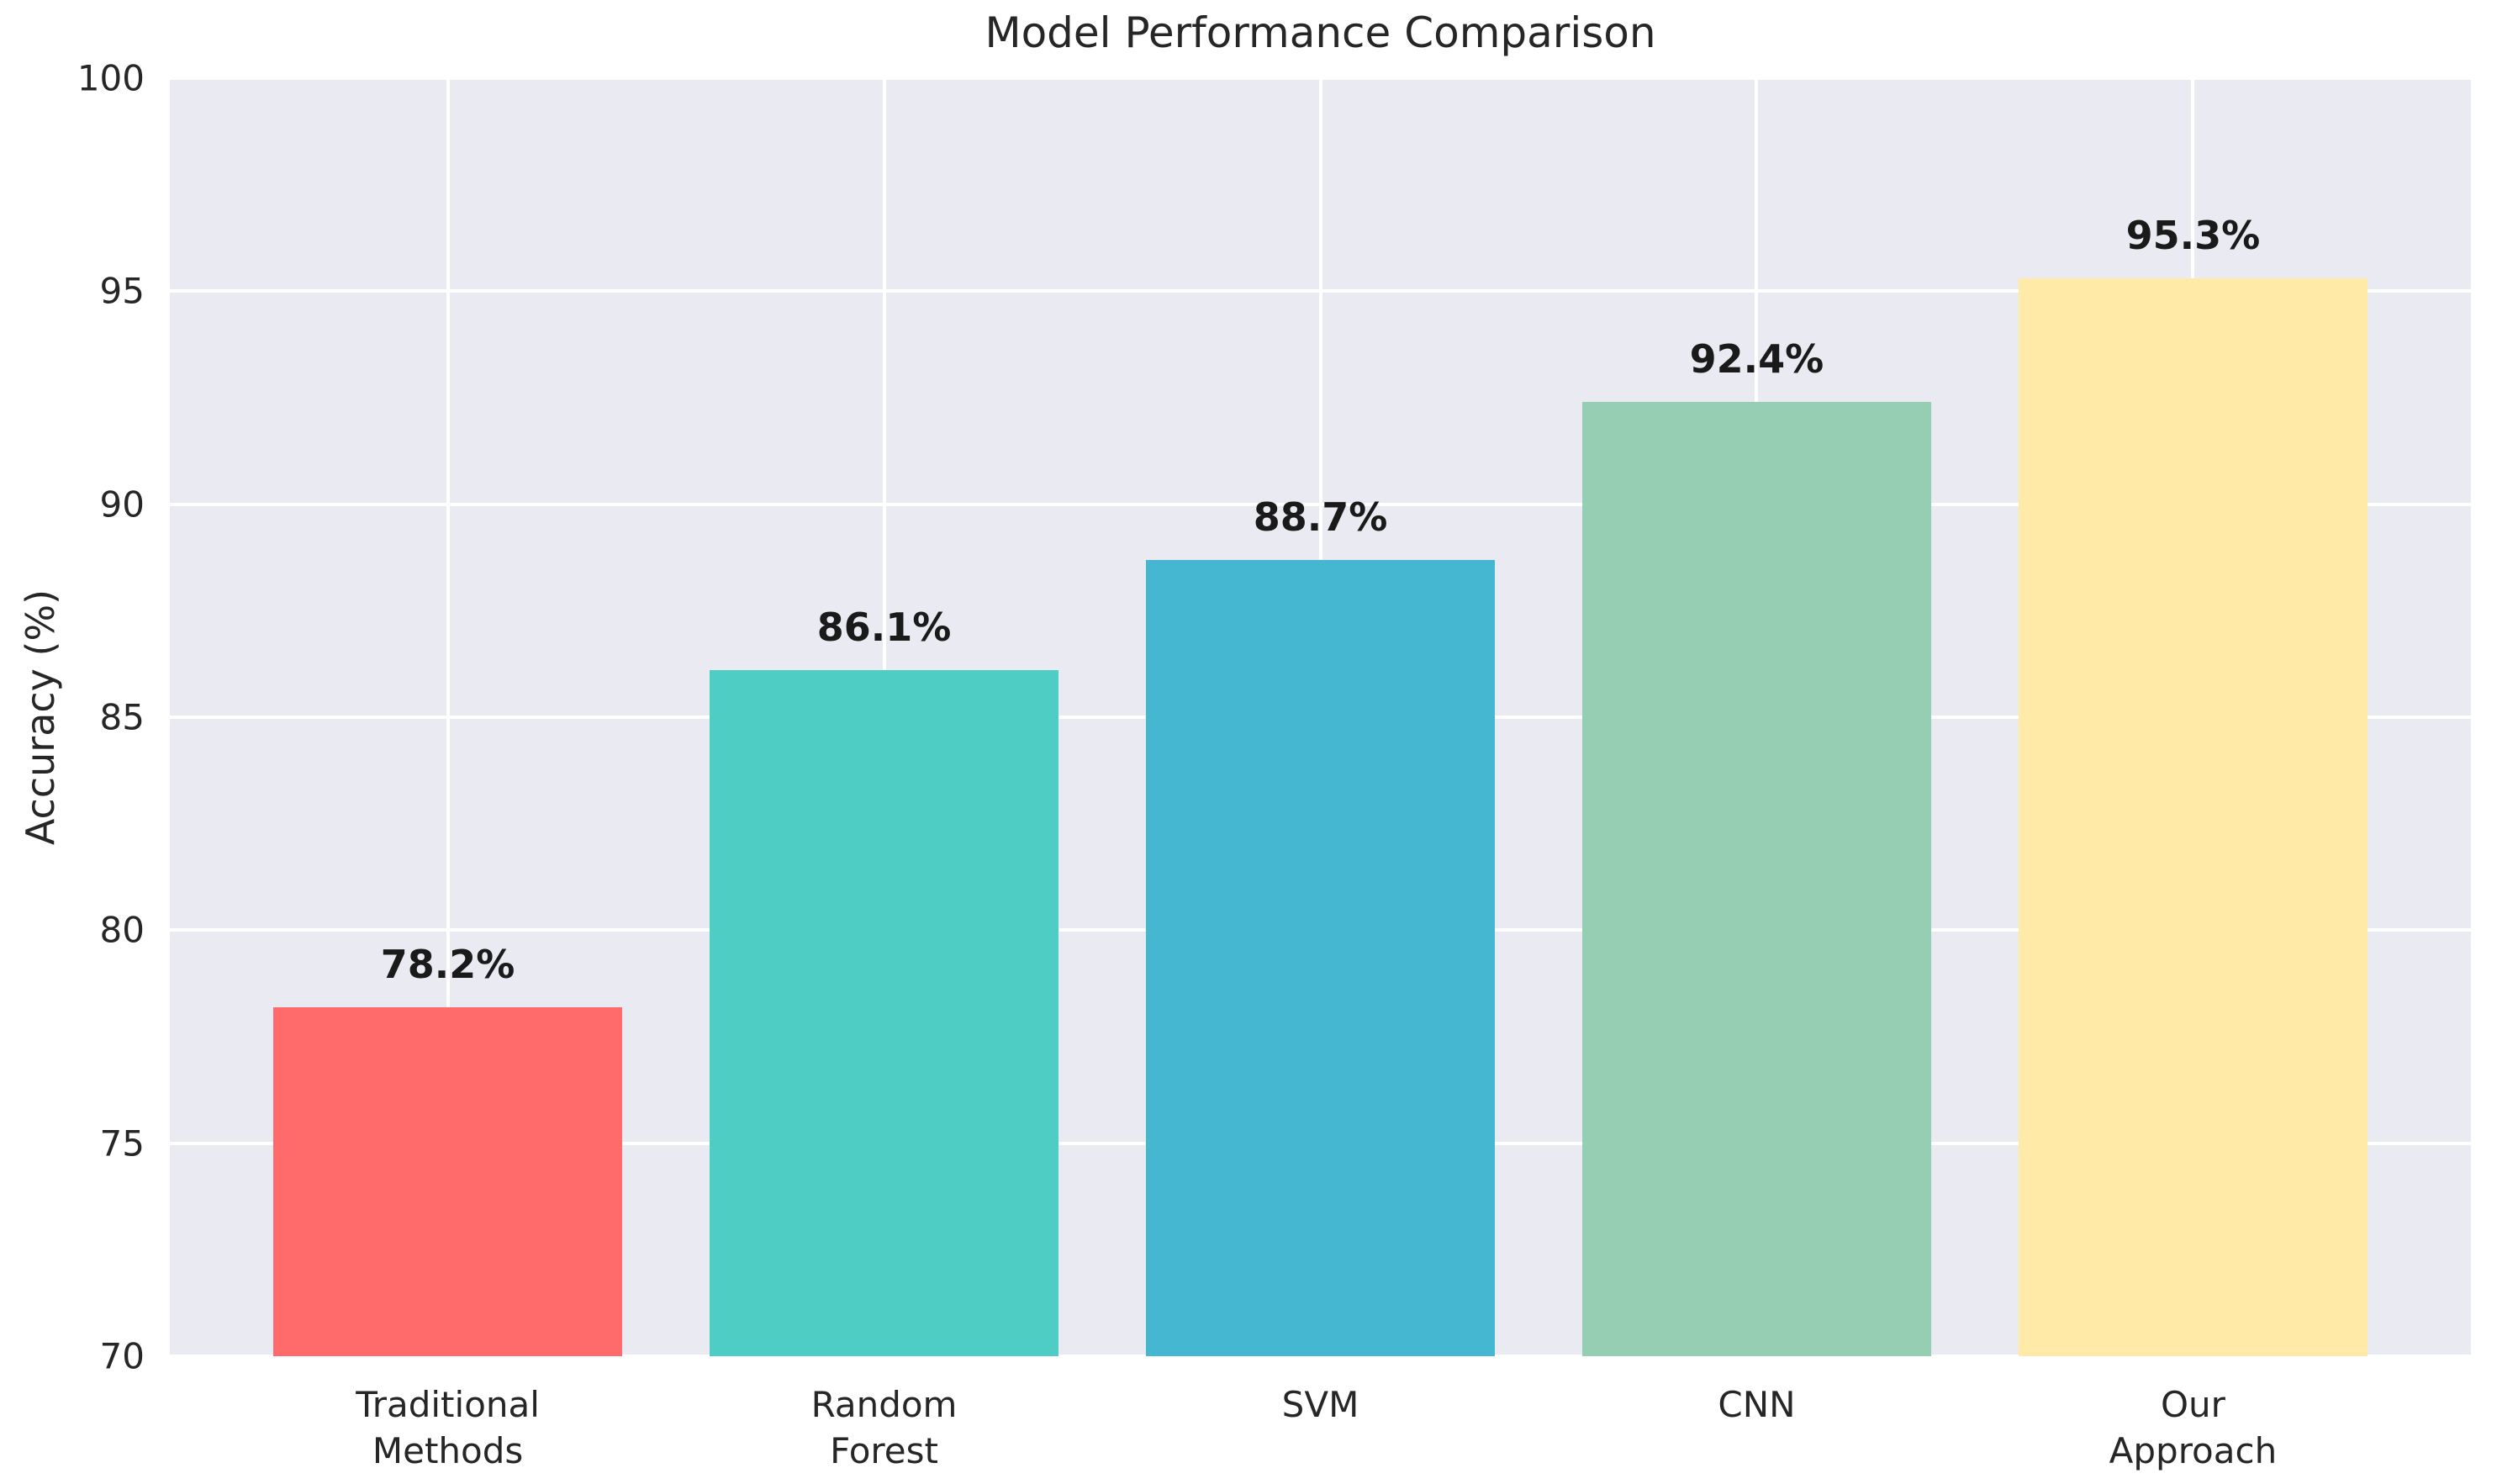 The height and width of the screenshot is (1484, 2497). I want to click on bar-svm, so click(1320, 957).